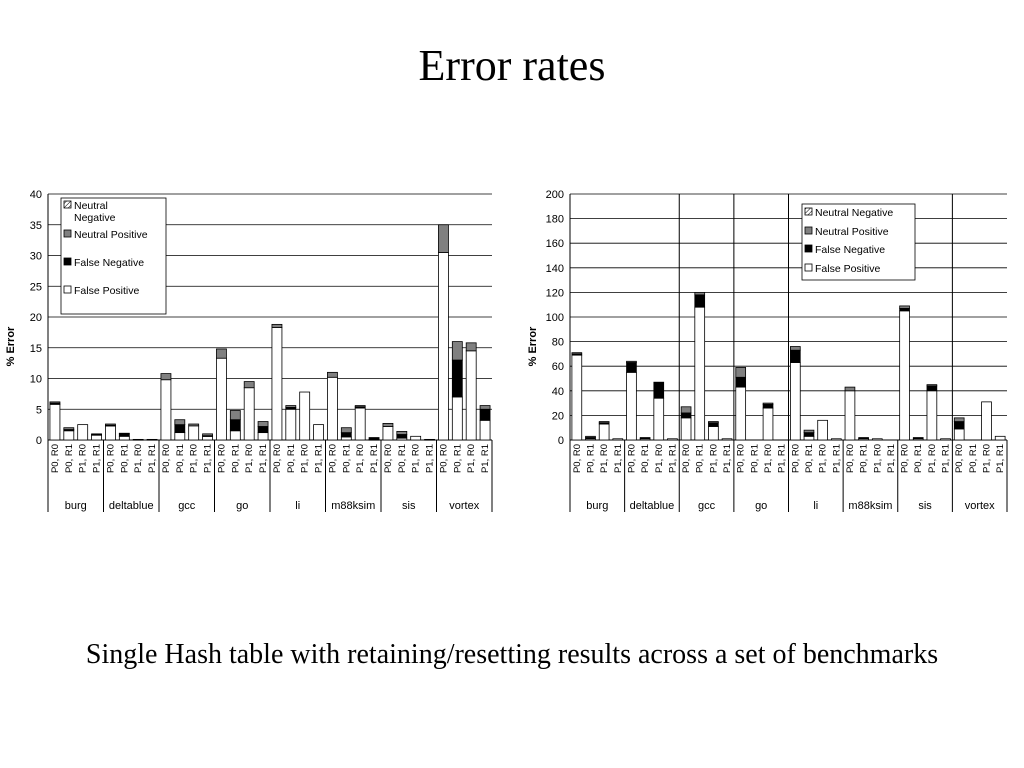 The height and width of the screenshot is (768, 1024). What do you see at coordinates (36, 349) in the screenshot?
I see `y-tick-label: 15` at bounding box center [36, 349].